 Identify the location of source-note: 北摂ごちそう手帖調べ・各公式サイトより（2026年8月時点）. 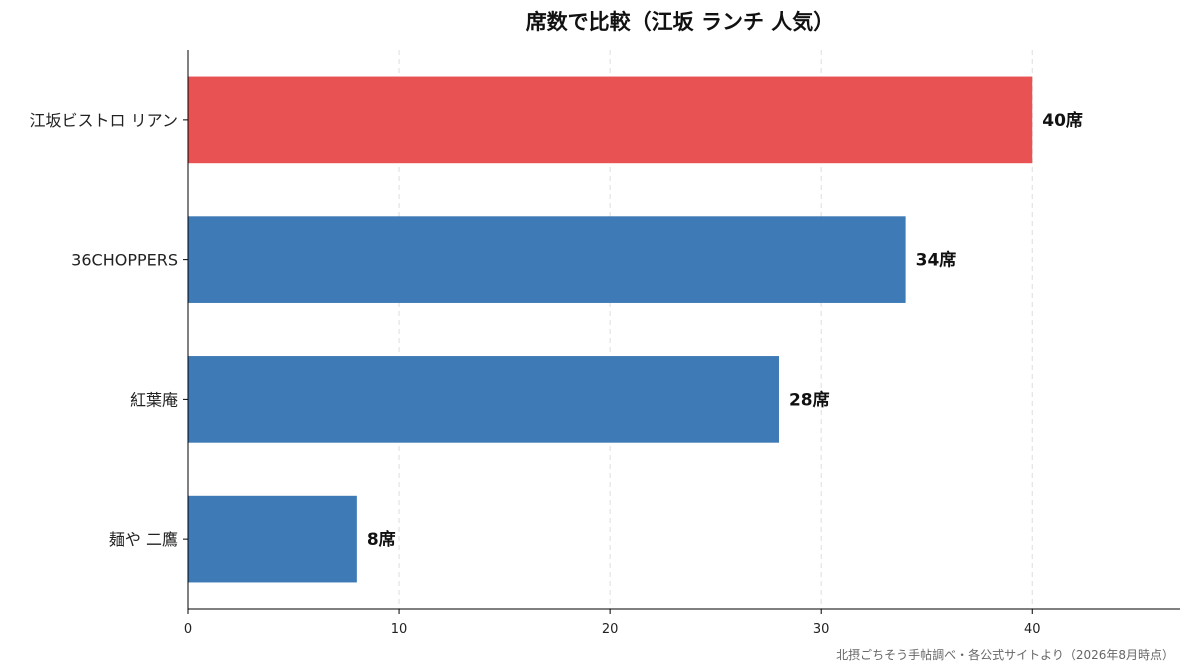
(1005, 654).